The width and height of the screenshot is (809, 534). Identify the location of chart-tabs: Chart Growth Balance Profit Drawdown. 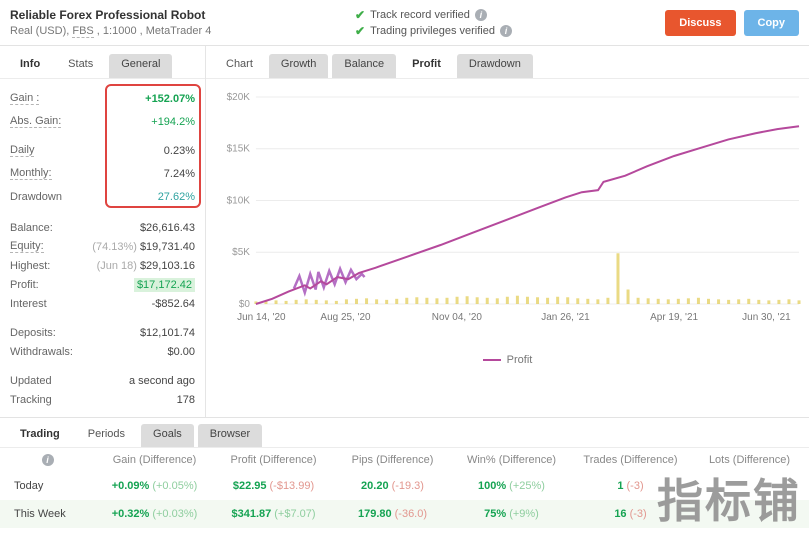
(507, 62).